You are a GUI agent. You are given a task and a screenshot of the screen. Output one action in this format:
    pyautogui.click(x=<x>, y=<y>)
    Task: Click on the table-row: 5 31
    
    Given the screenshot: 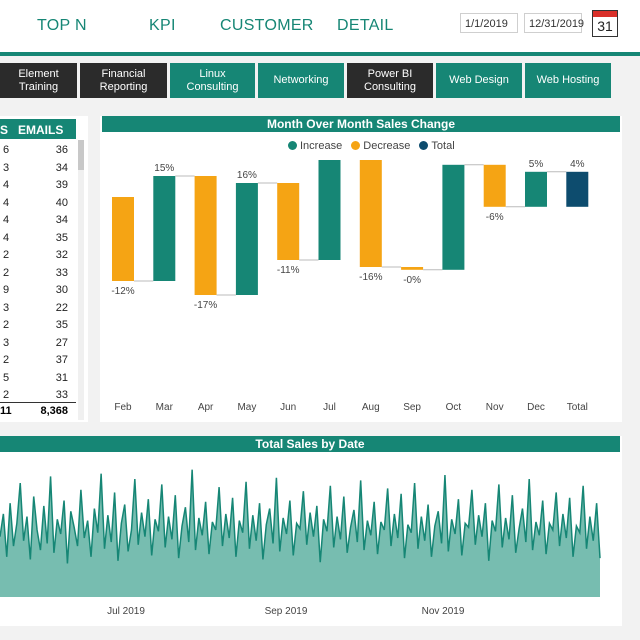 What is the action you would take?
    pyautogui.click(x=40, y=379)
    